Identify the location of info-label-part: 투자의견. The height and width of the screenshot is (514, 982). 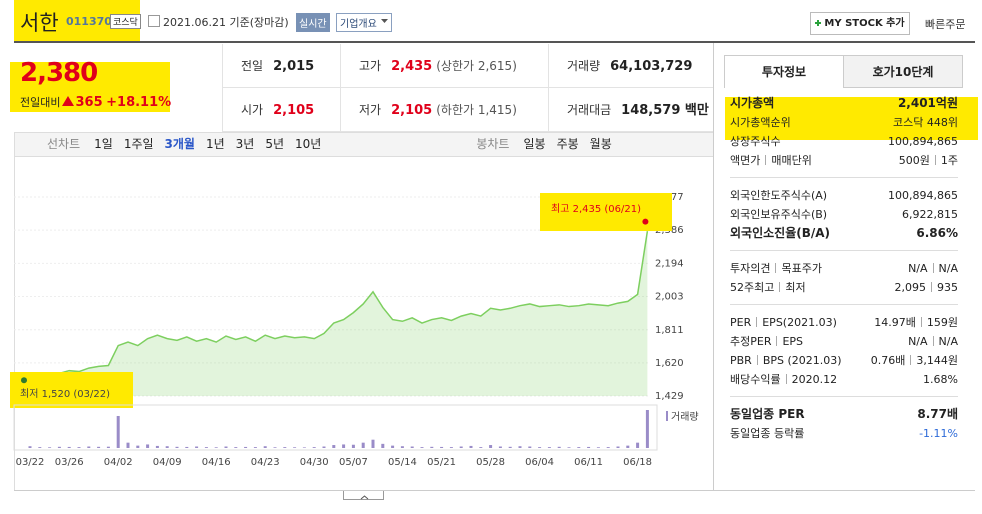
(750, 268).